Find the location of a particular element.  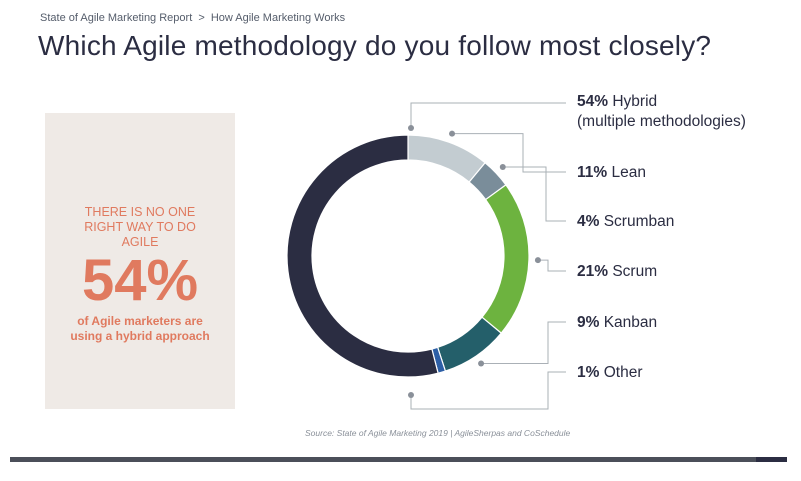

callout-headline: THERE IS NO ONE RIGHT WAY TO DO AGILE is located at coordinates (140, 227).